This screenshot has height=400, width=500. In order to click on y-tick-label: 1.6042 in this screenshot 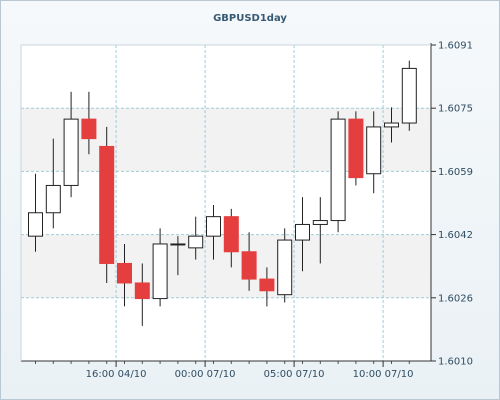, I will do `click(455, 235)`.